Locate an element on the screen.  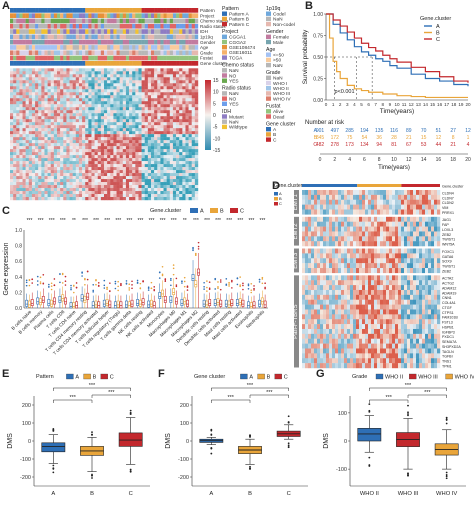
legend-title: Gender is located at coordinates (275, 32).